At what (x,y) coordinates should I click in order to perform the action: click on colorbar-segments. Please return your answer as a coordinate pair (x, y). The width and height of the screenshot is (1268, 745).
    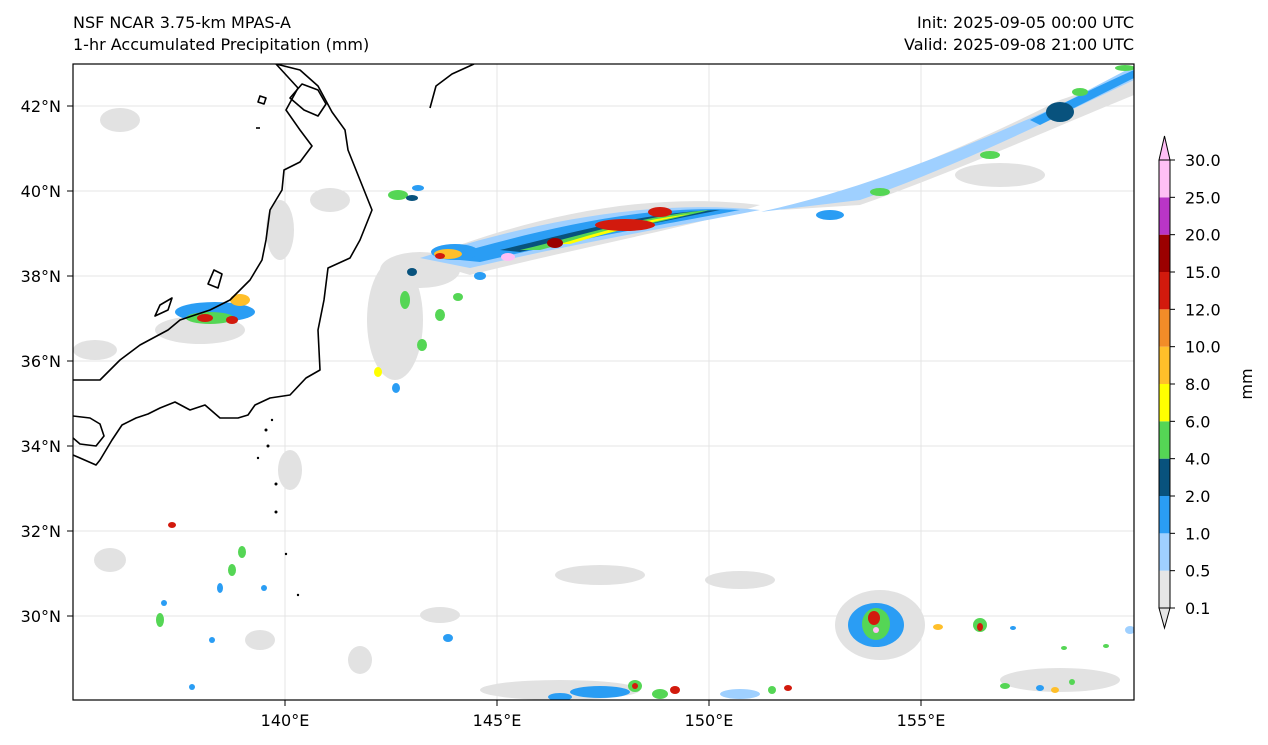
    Looking at the image, I should click on (1164, 384).